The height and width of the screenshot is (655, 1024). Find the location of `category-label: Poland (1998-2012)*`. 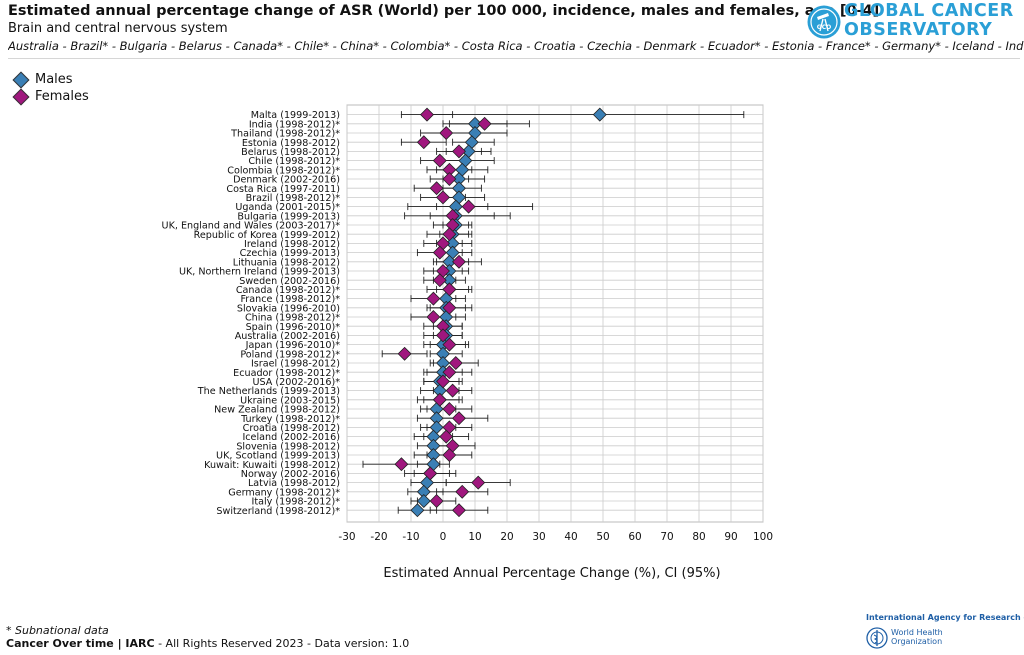

category-label: Poland (1998-2012)* is located at coordinates (290, 354).